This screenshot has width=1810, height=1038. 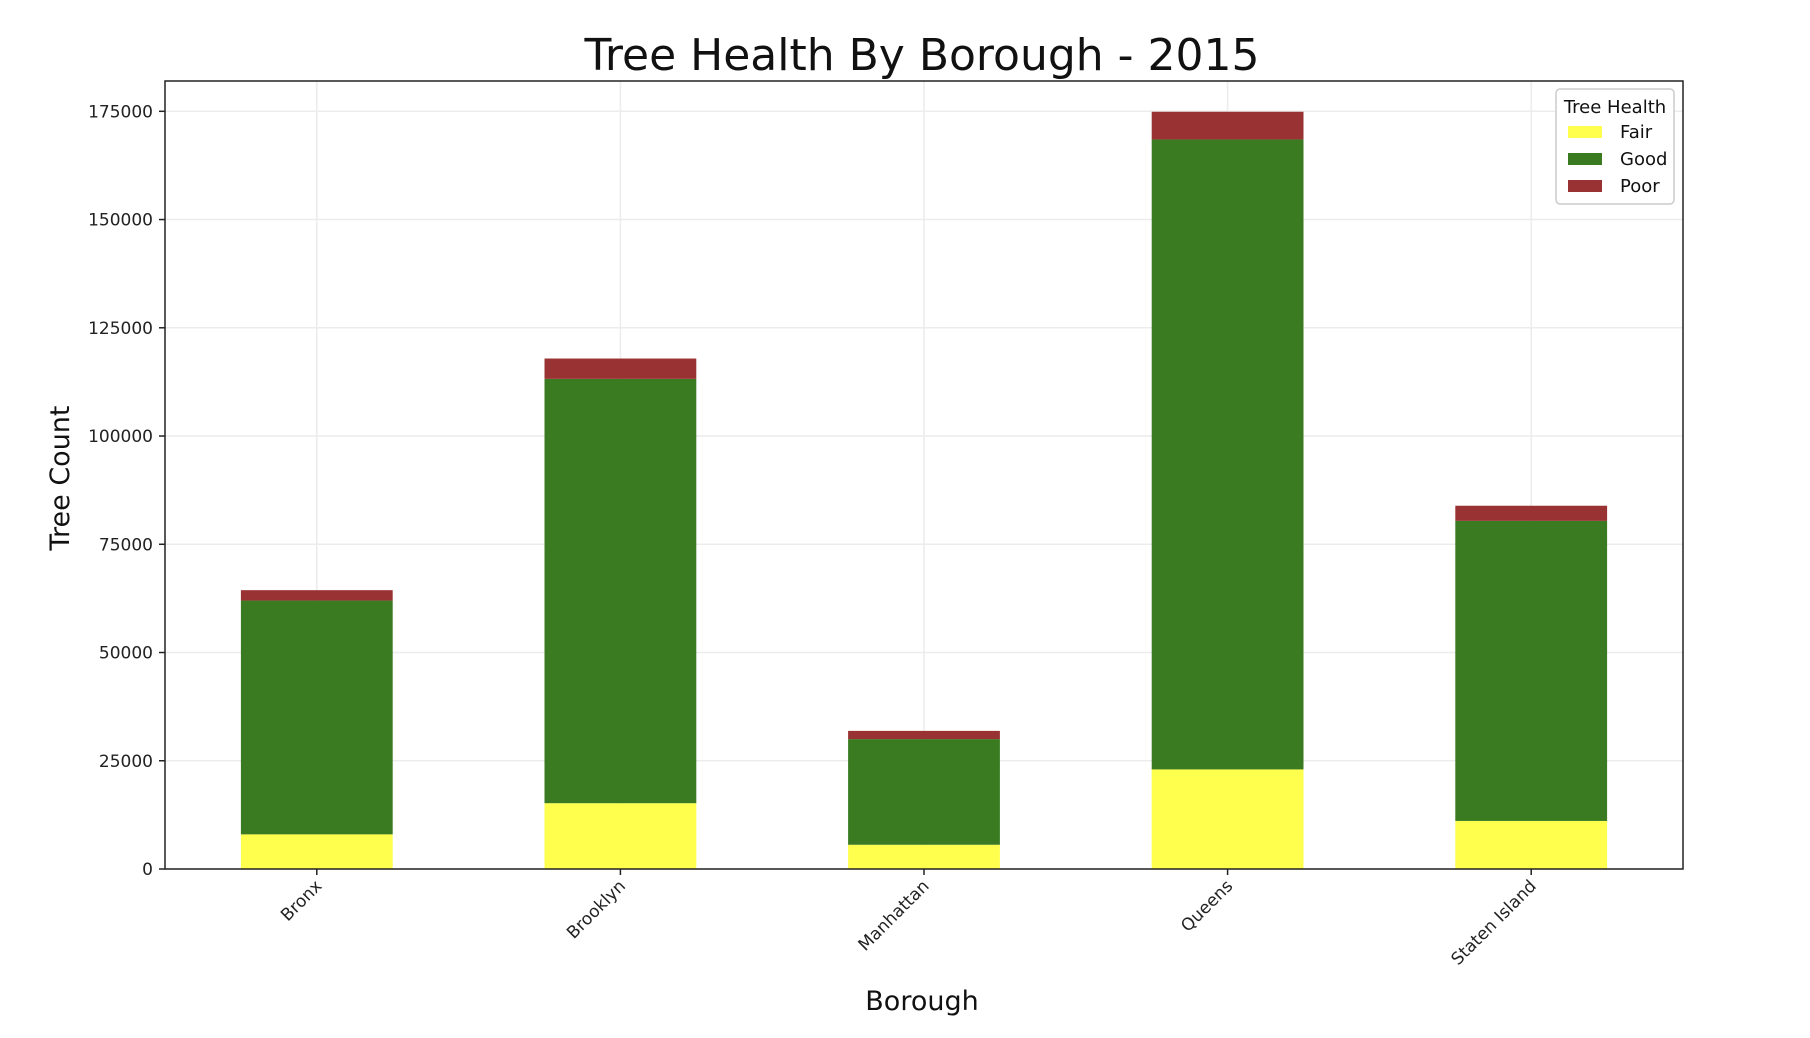 What do you see at coordinates (120, 221) in the screenshot?
I see `y-tick-label: 150000` at bounding box center [120, 221].